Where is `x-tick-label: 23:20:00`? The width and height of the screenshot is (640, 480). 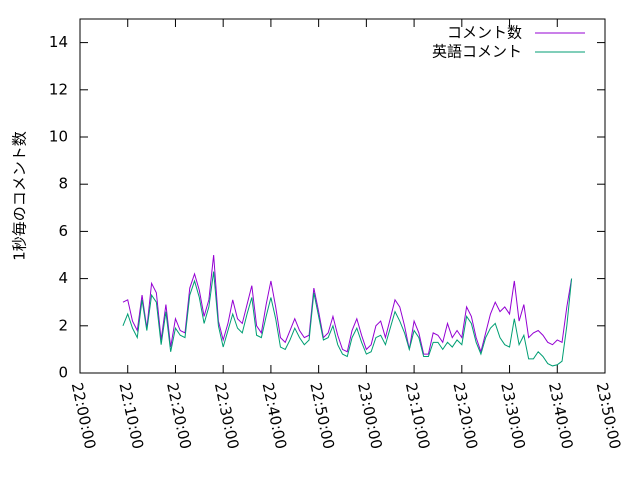
x-tick-label: 23:20:00 is located at coordinates (466, 416).